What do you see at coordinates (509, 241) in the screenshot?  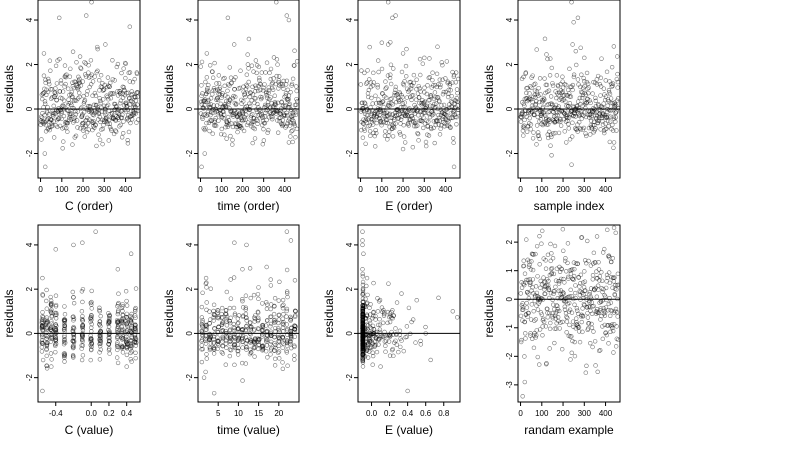 I see `y-tick-label: 2` at bounding box center [509, 241].